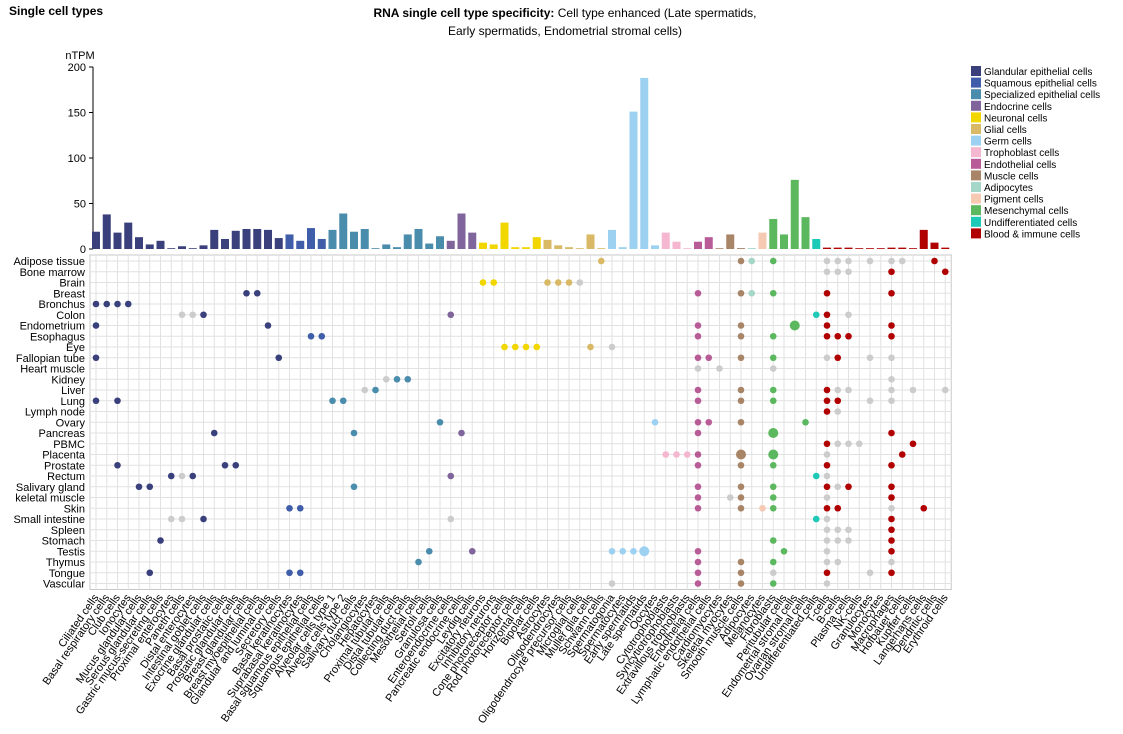 The width and height of the screenshot is (1123, 734). I want to click on bar-distal-enterocytes, so click(192, 248).